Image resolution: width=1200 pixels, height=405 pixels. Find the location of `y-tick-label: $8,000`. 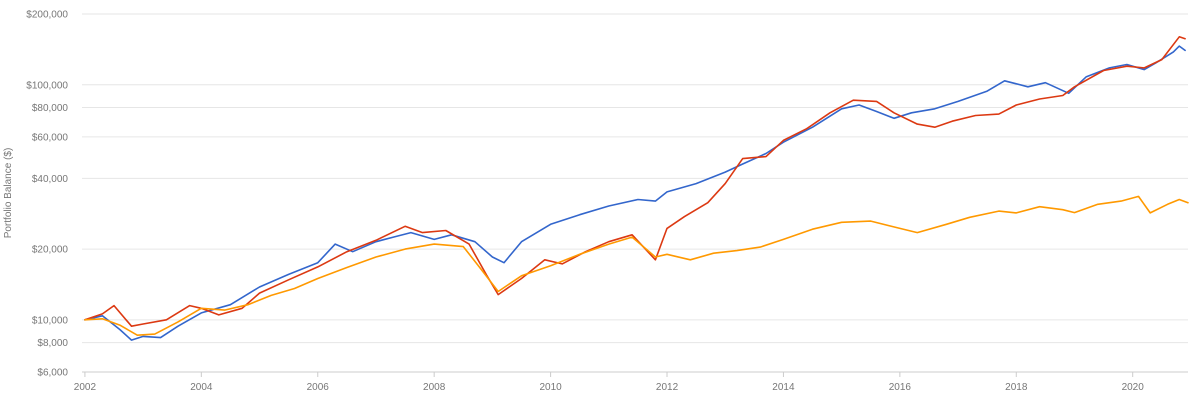

y-tick-label: $8,000 is located at coordinates (52, 343).